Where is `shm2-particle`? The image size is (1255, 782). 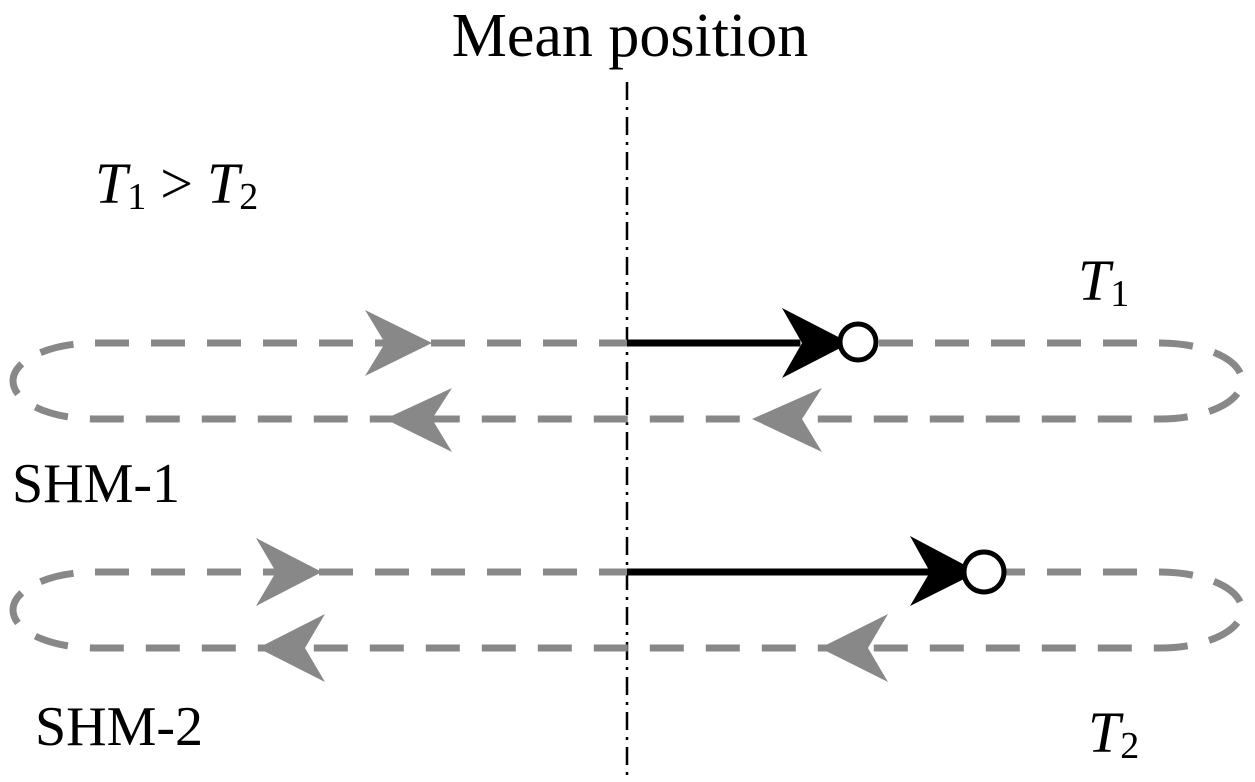 shm2-particle is located at coordinates (984, 572).